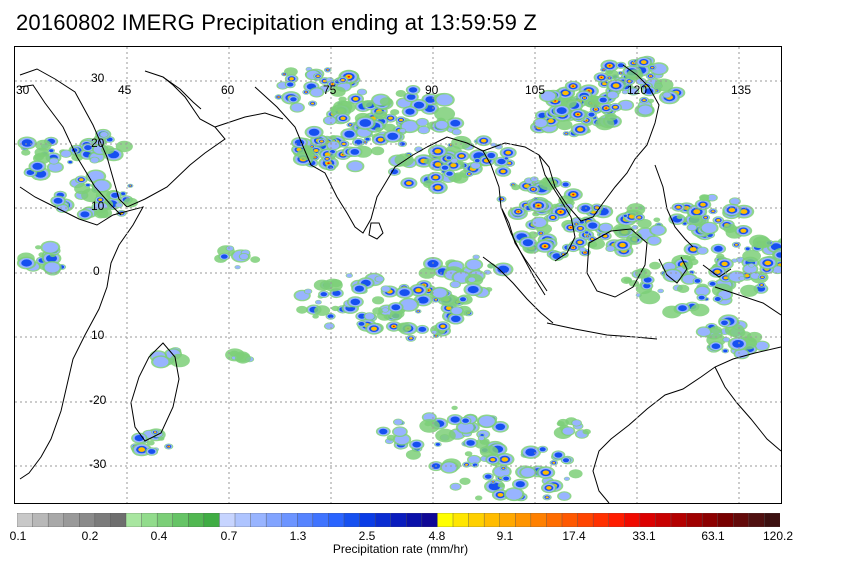 The width and height of the screenshot is (865, 571). I want to click on lon-label: 135, so click(741, 90).